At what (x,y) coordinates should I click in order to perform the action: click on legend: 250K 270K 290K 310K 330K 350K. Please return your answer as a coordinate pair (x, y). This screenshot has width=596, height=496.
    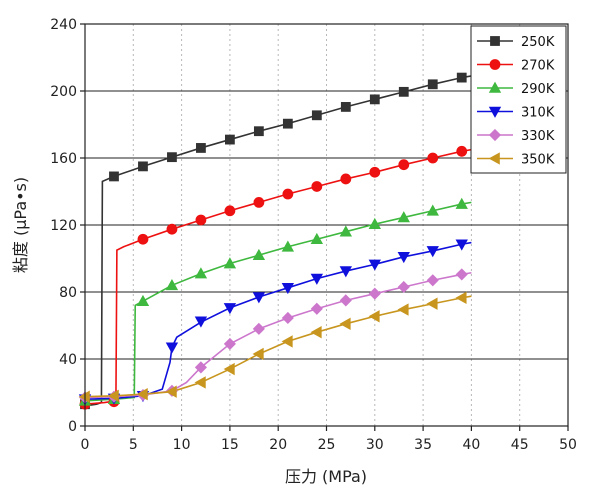
    Looking at the image, I should click on (518, 99).